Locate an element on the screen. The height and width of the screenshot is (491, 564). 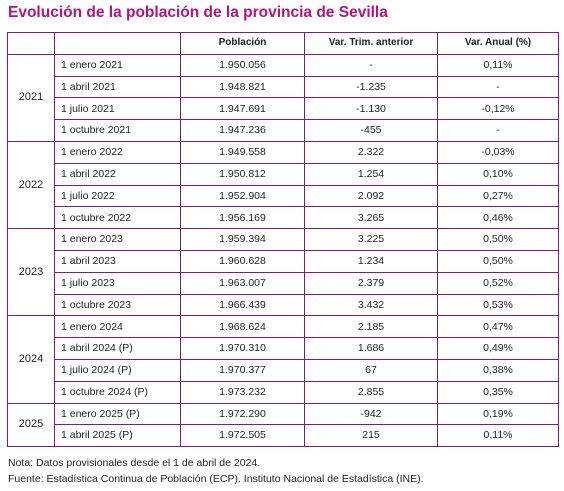
var-anual-cell: 0,47% is located at coordinates (498, 327).